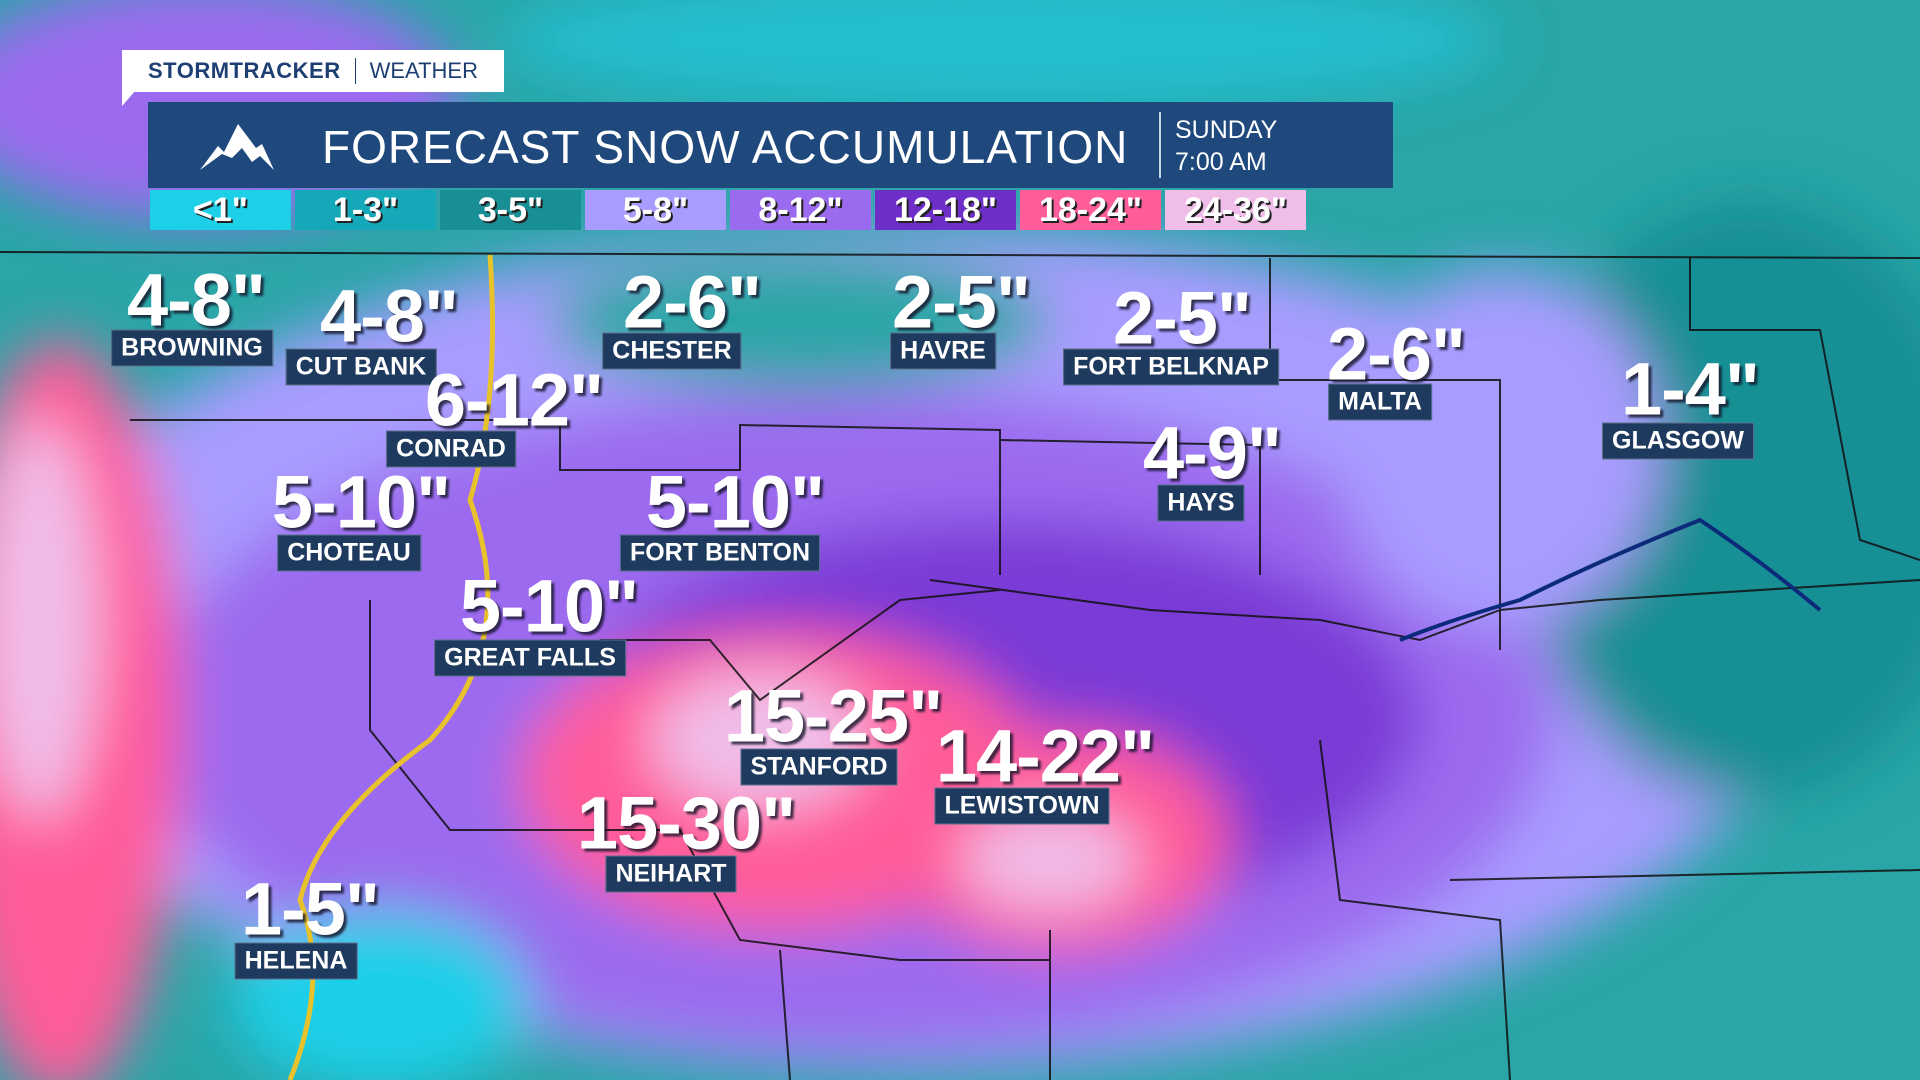 This screenshot has width=1920, height=1080. Describe the element at coordinates (686, 823) in the screenshot. I see `snow-amount: 15-30"` at that location.